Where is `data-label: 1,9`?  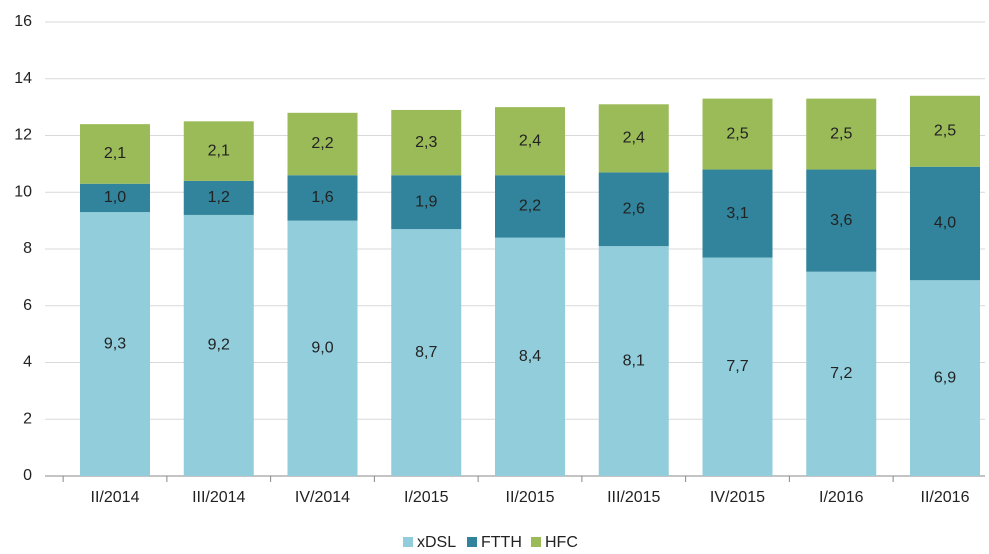
data-label: 1,9 is located at coordinates (426, 201).